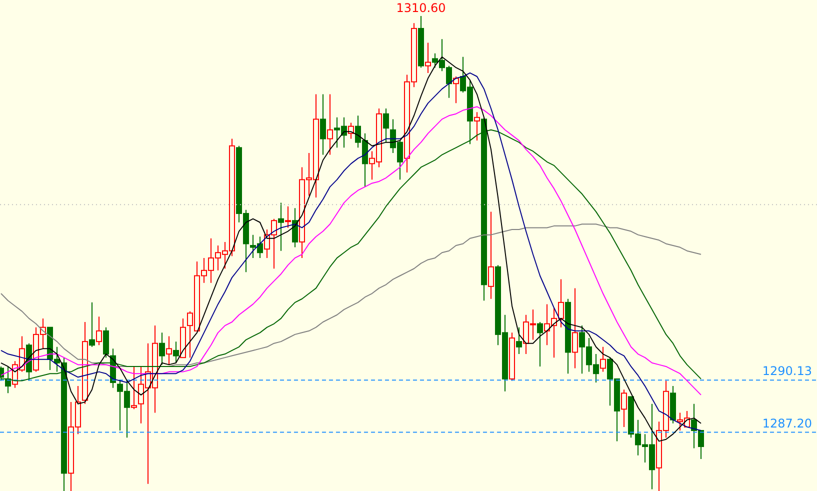 Image resolution: width=817 pixels, height=491 pixels. I want to click on ref-line-label: 1290.13, so click(787, 371).